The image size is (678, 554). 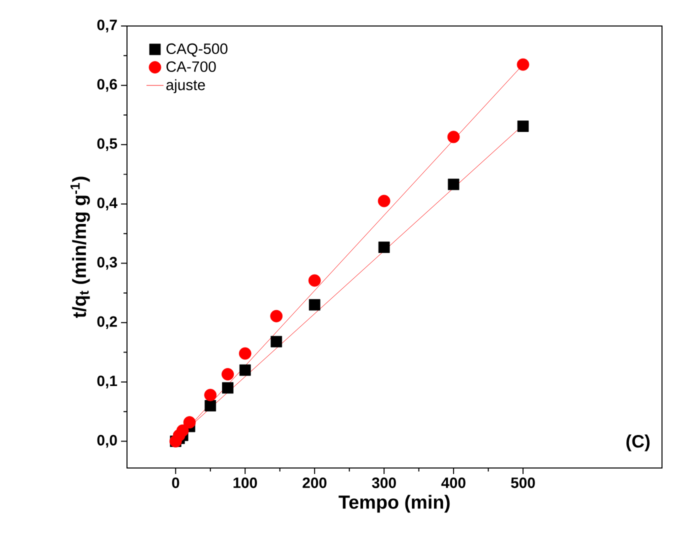 What do you see at coordinates (197, 50) in the screenshot?
I see `legend-label: CAQ-500` at bounding box center [197, 50].